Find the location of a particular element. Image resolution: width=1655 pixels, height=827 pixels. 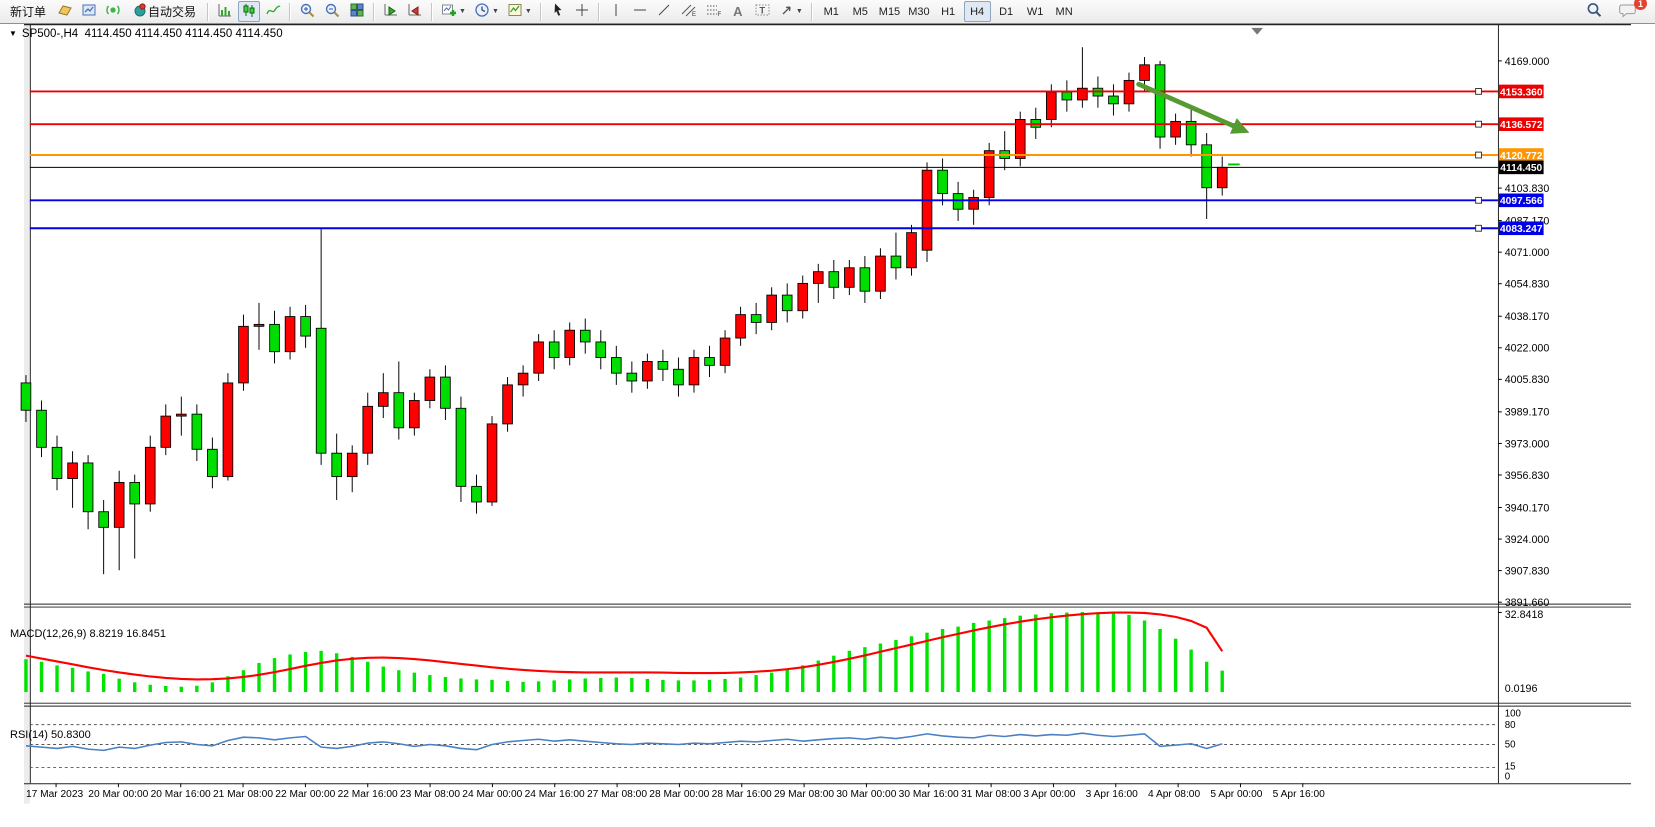

autotrading-icon is located at coordinates (140, 11).